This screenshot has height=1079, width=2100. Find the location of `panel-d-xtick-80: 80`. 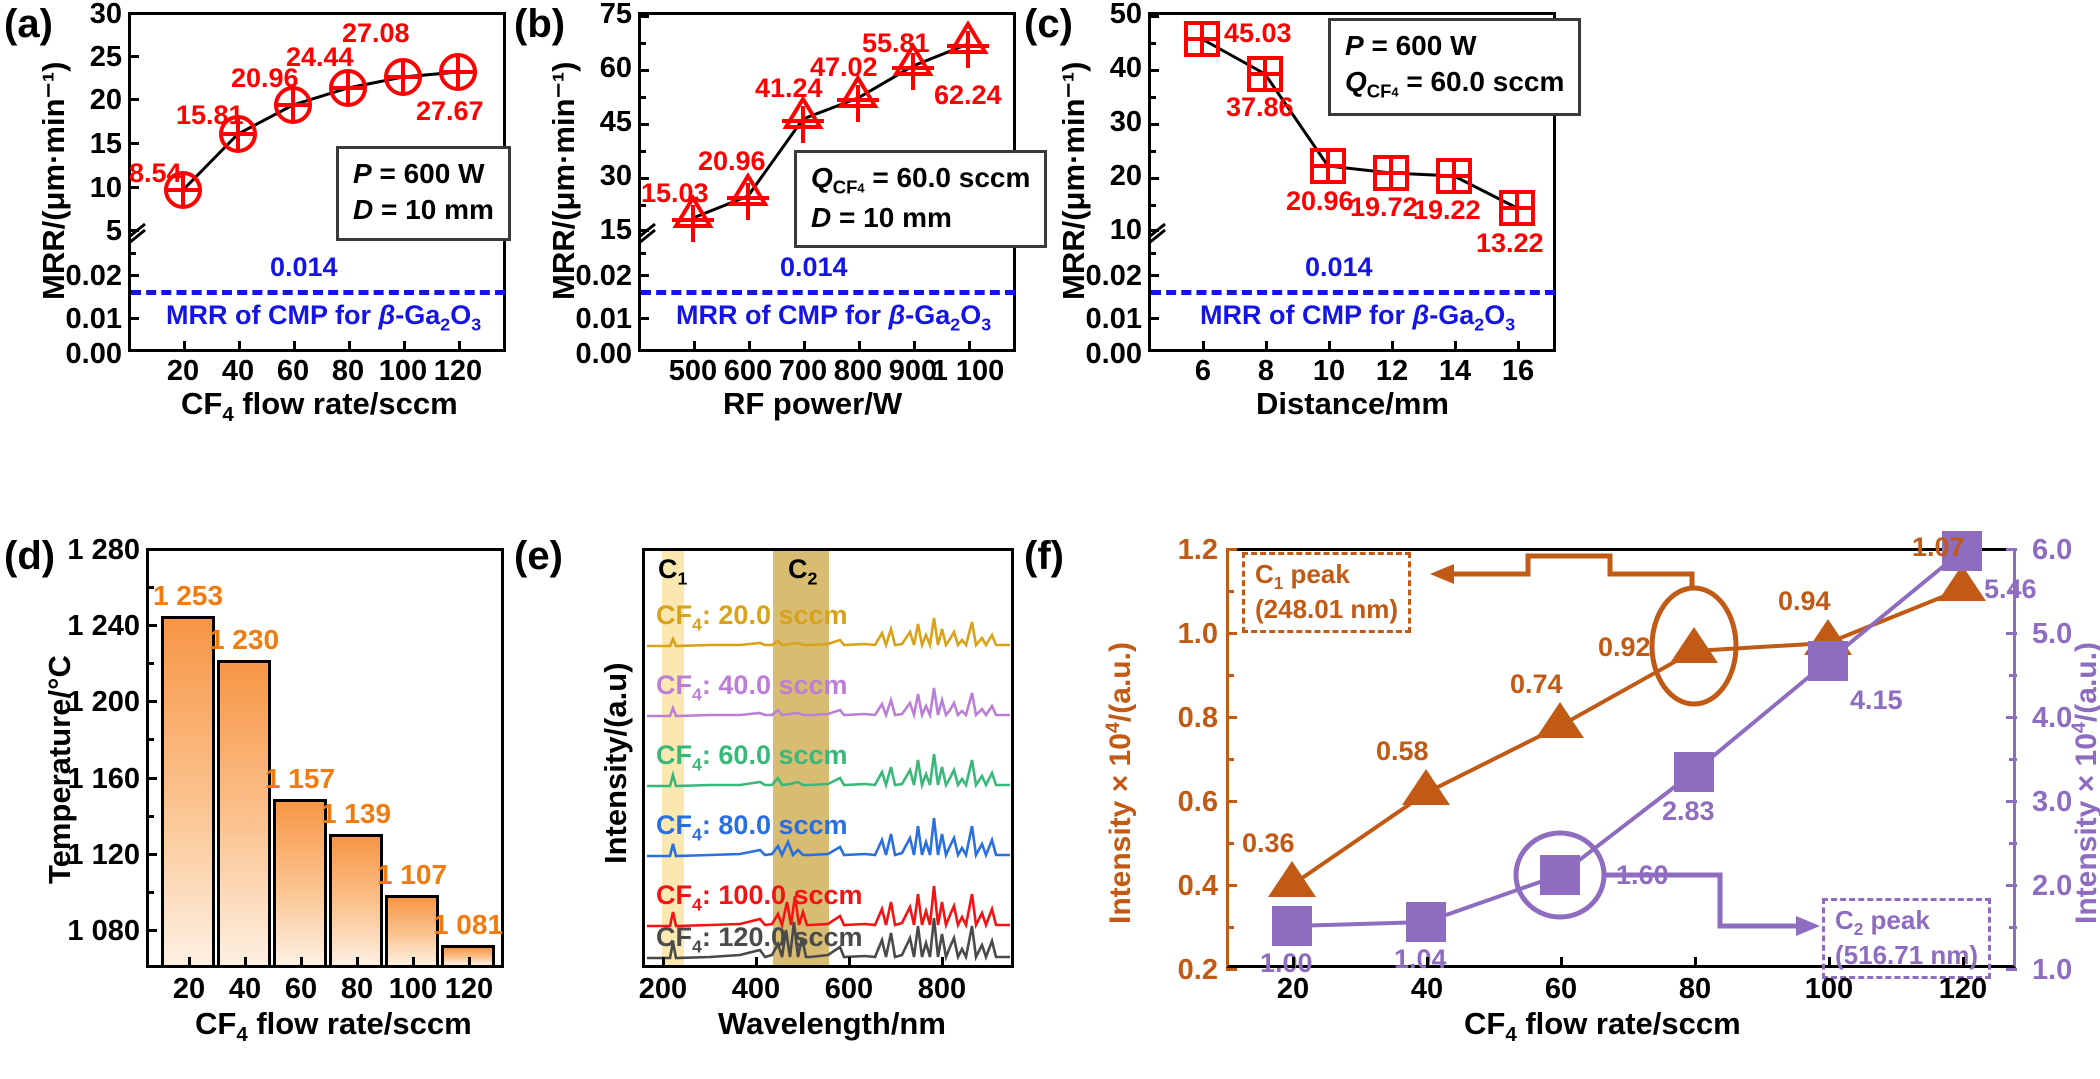

panel-d-xtick-80: 80 is located at coordinates (357, 989).